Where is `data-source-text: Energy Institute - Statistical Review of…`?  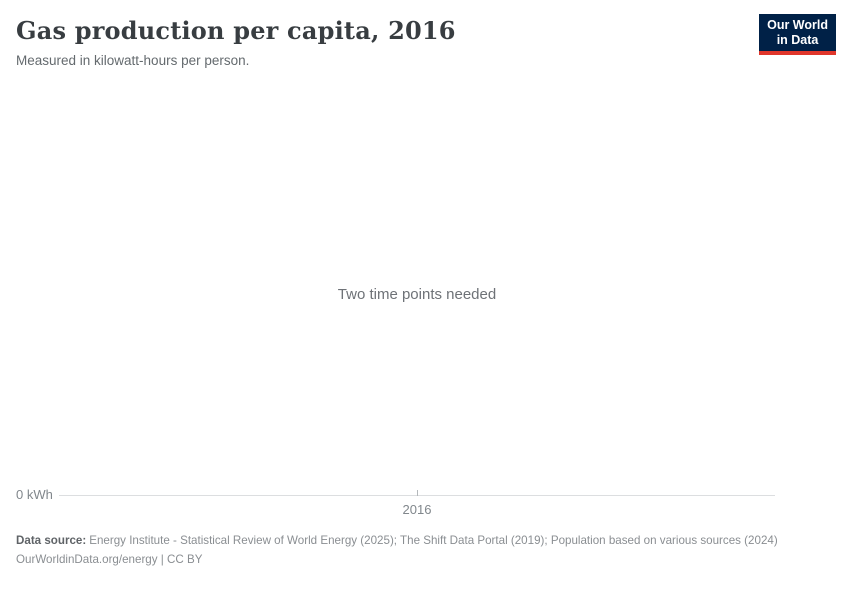 data-source-text: Energy Institute - Statistical Review of… is located at coordinates (433, 540).